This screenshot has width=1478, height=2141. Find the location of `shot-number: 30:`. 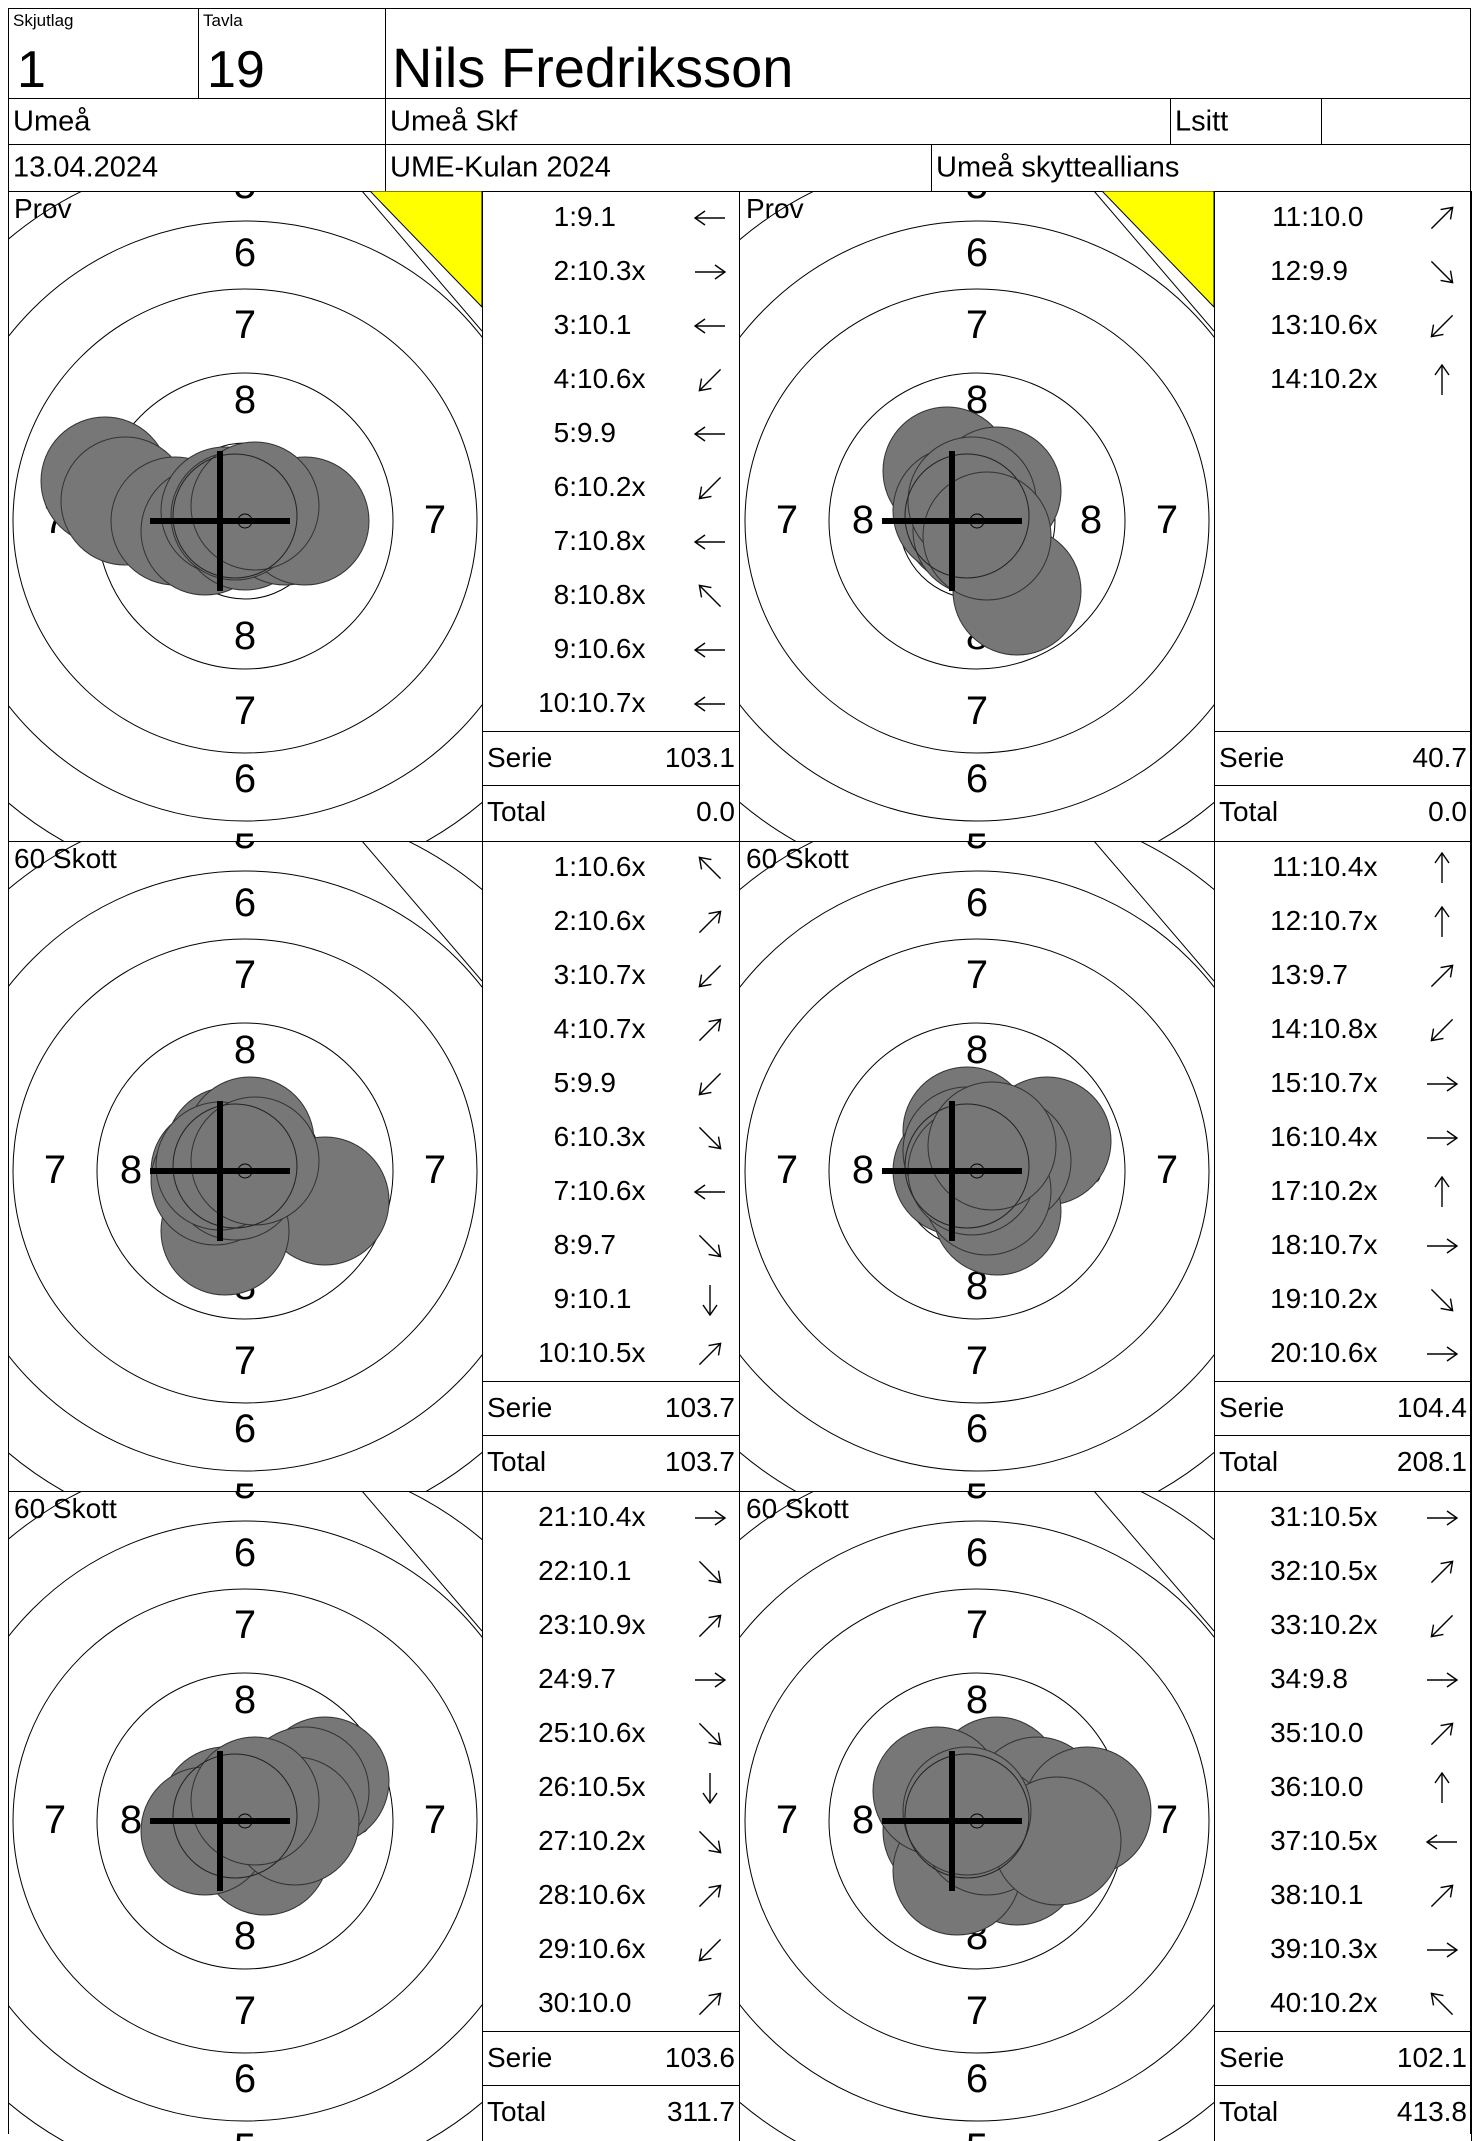

shot-number: 30: is located at coordinates (557, 2002).